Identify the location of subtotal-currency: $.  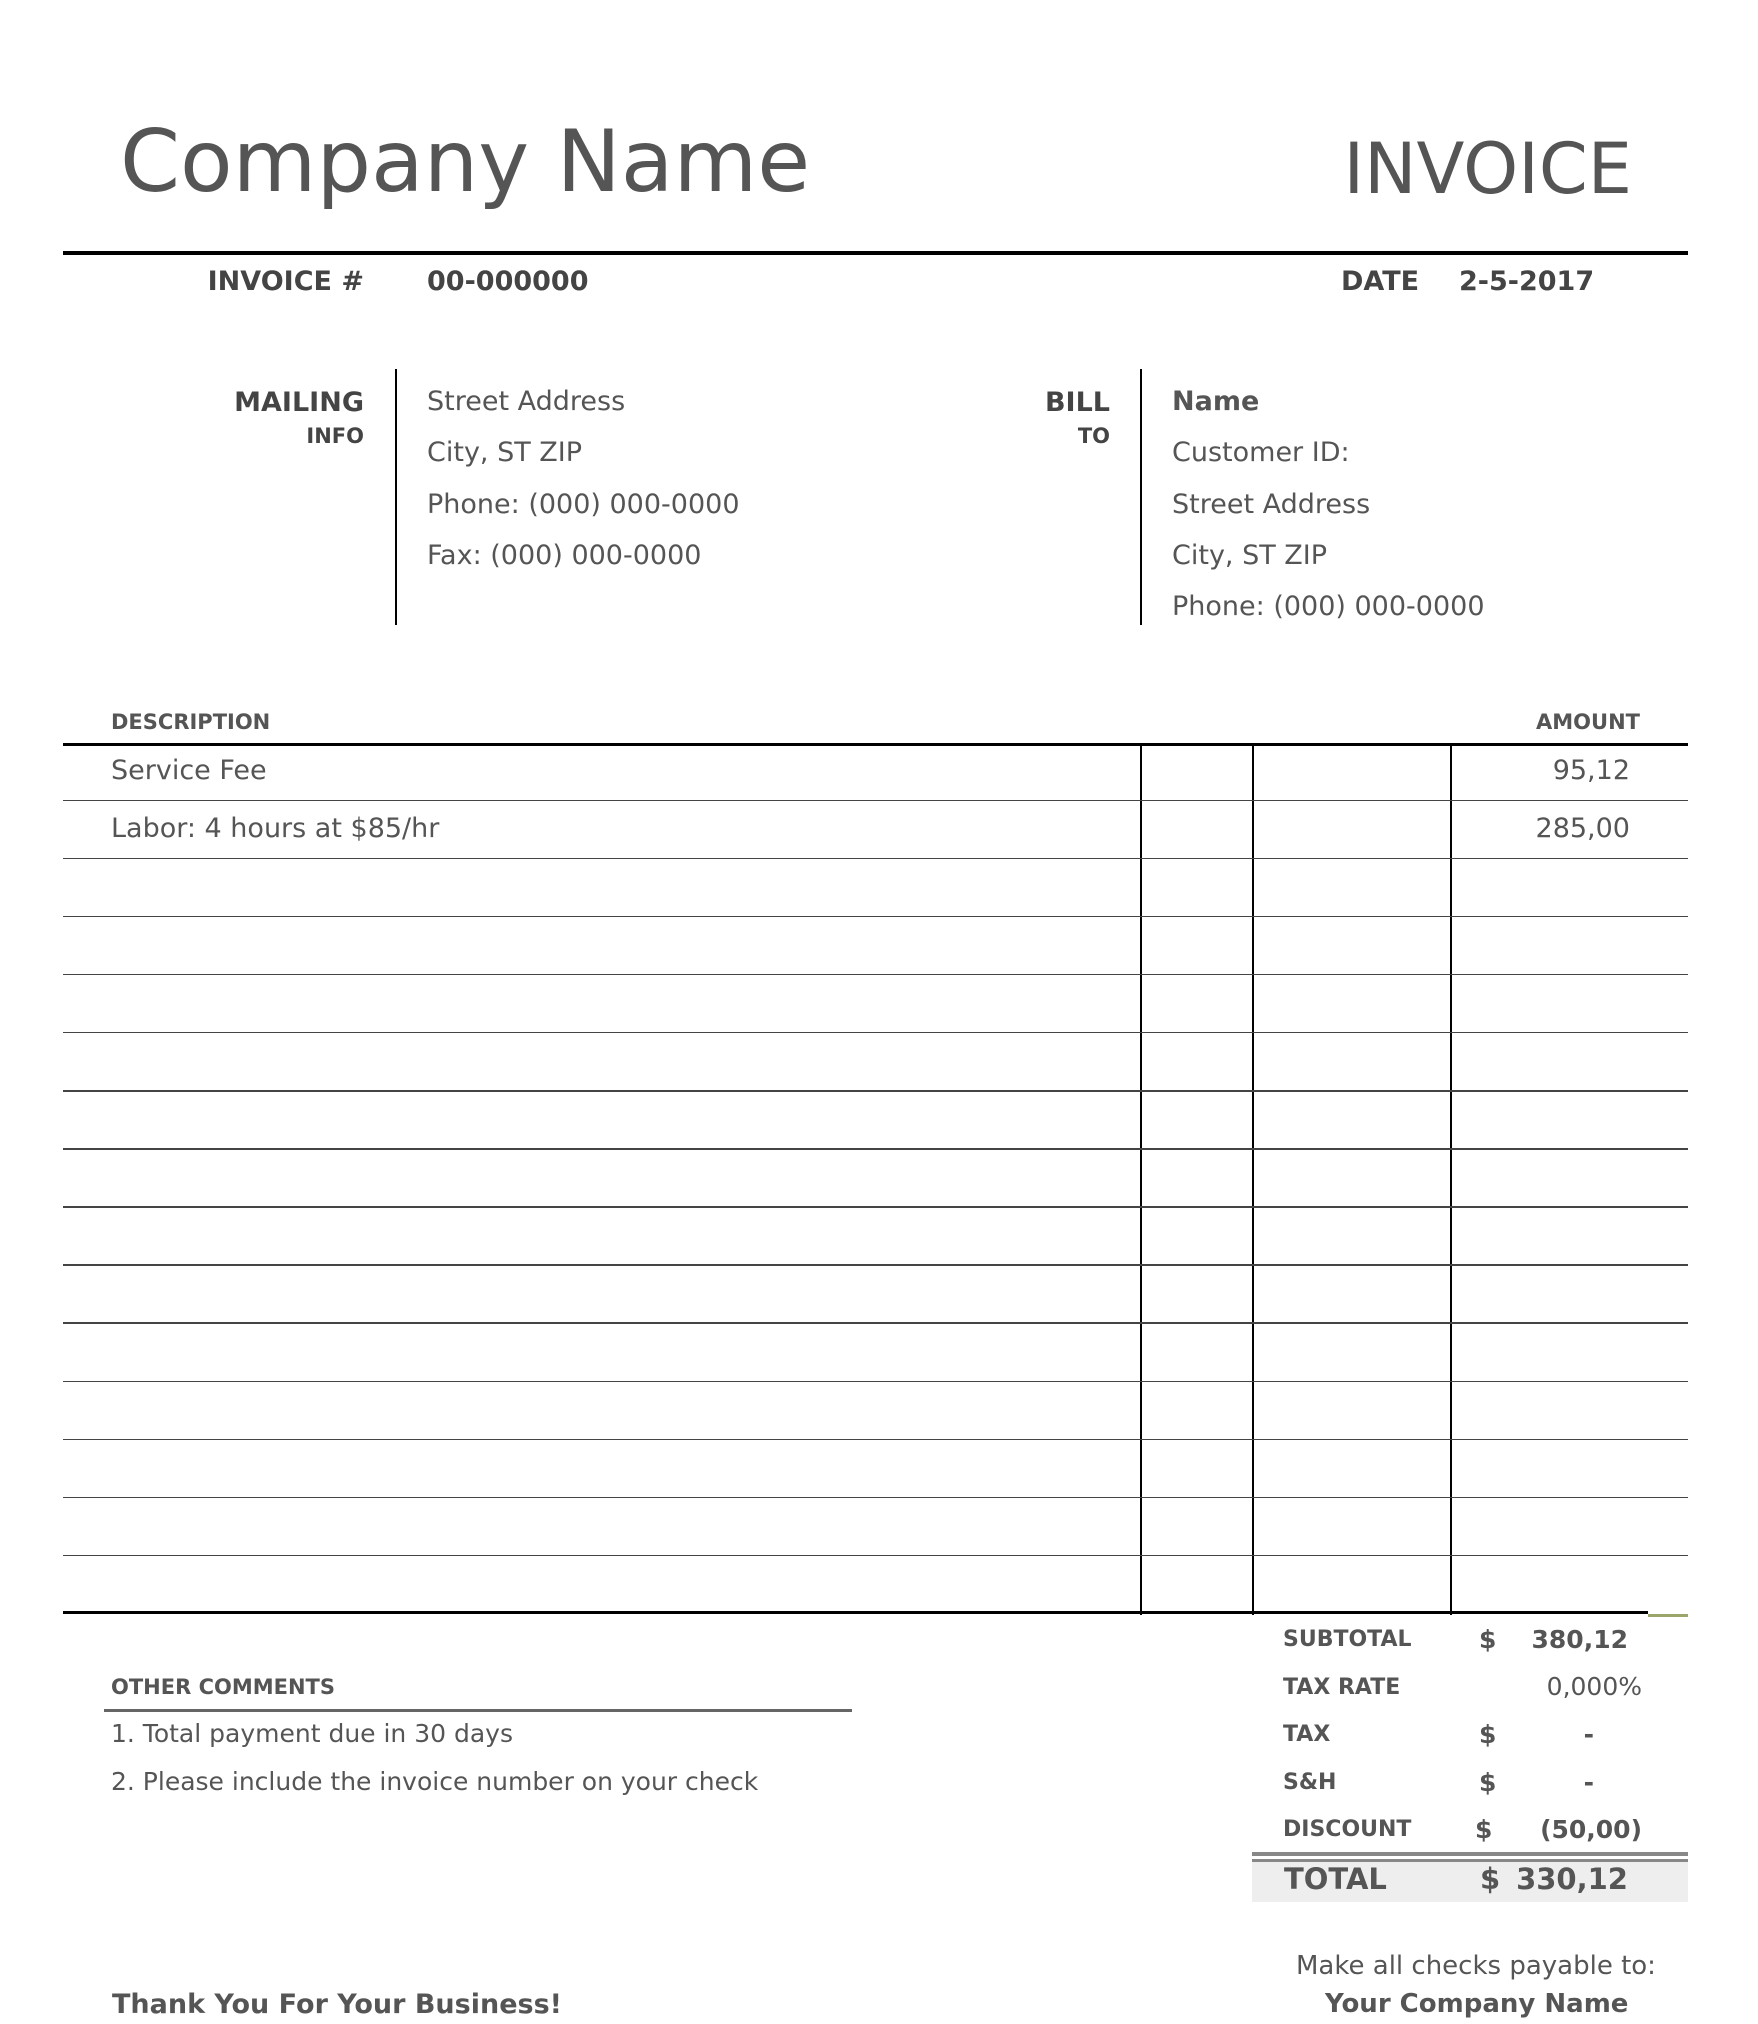
(1488, 1639).